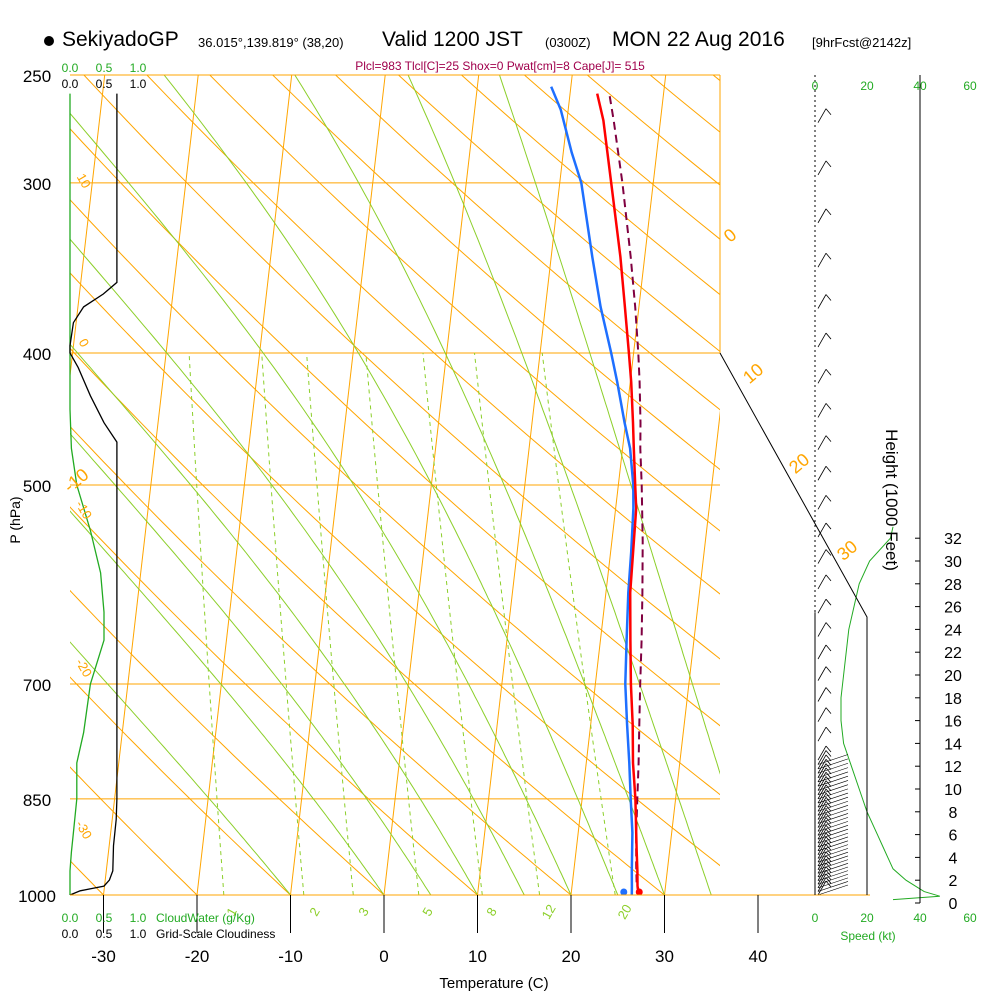  Describe the element at coordinates (953, 744) in the screenshot. I see `height-tick-label: 14` at that location.